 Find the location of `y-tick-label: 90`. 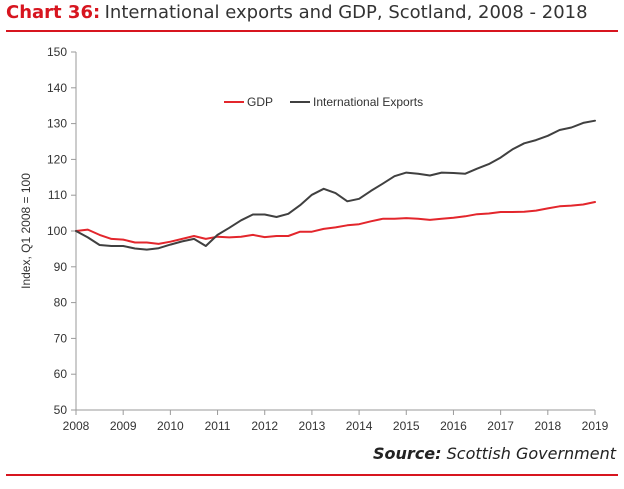

y-tick-label: 90 is located at coordinates (61, 267).